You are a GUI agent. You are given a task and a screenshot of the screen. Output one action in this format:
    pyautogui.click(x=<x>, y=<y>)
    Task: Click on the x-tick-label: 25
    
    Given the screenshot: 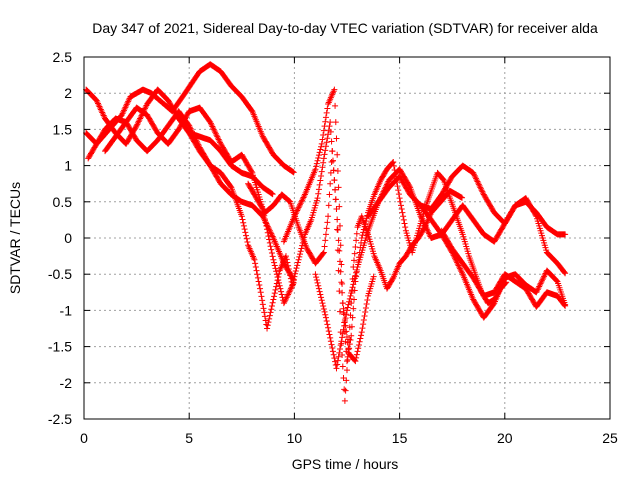 What is the action you would take?
    pyautogui.click(x=610, y=438)
    